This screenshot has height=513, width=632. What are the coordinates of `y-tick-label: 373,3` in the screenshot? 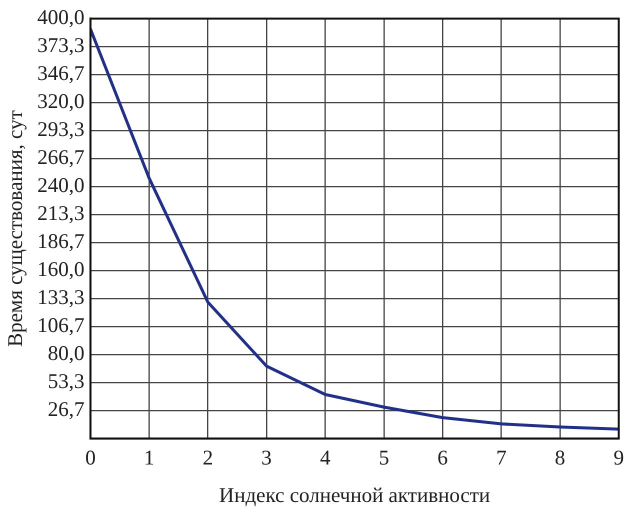 It's located at (60, 45).